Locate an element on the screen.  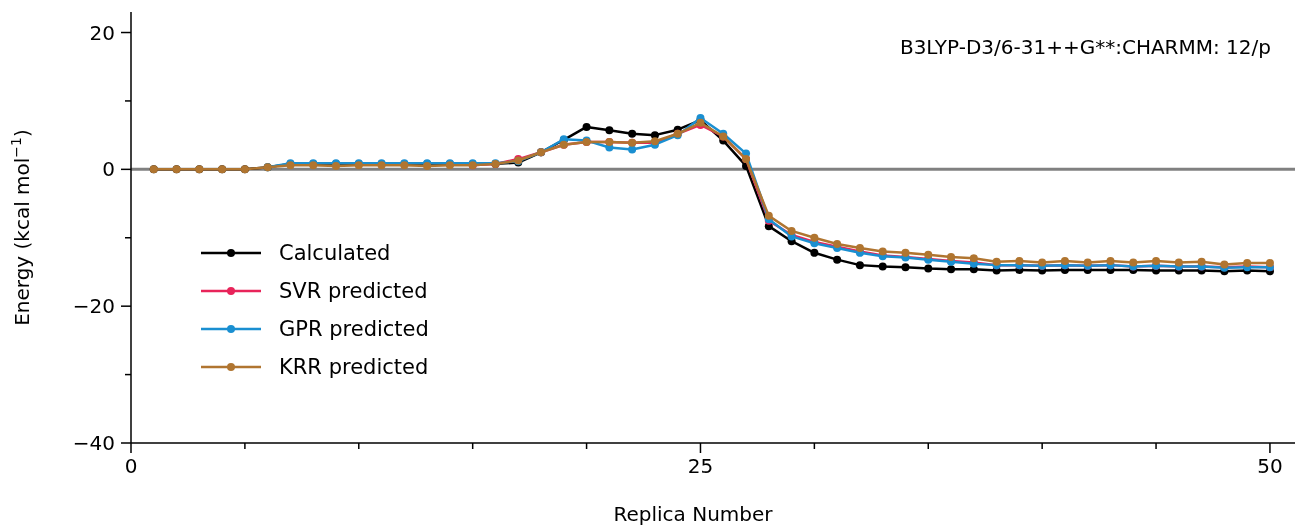
y-tick-label: −20 is located at coordinates (93, 306).